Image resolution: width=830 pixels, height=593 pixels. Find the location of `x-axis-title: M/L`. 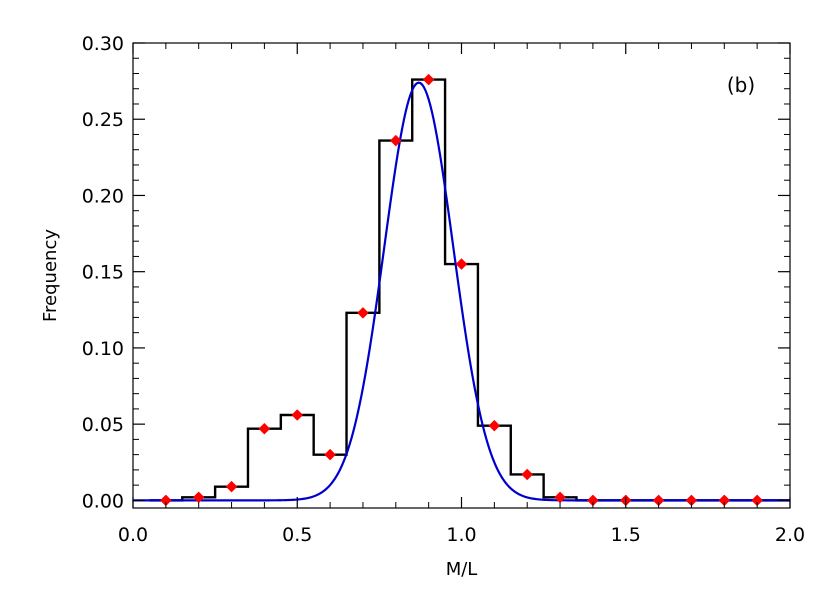

x-axis-title: M/L is located at coordinates (462, 569).